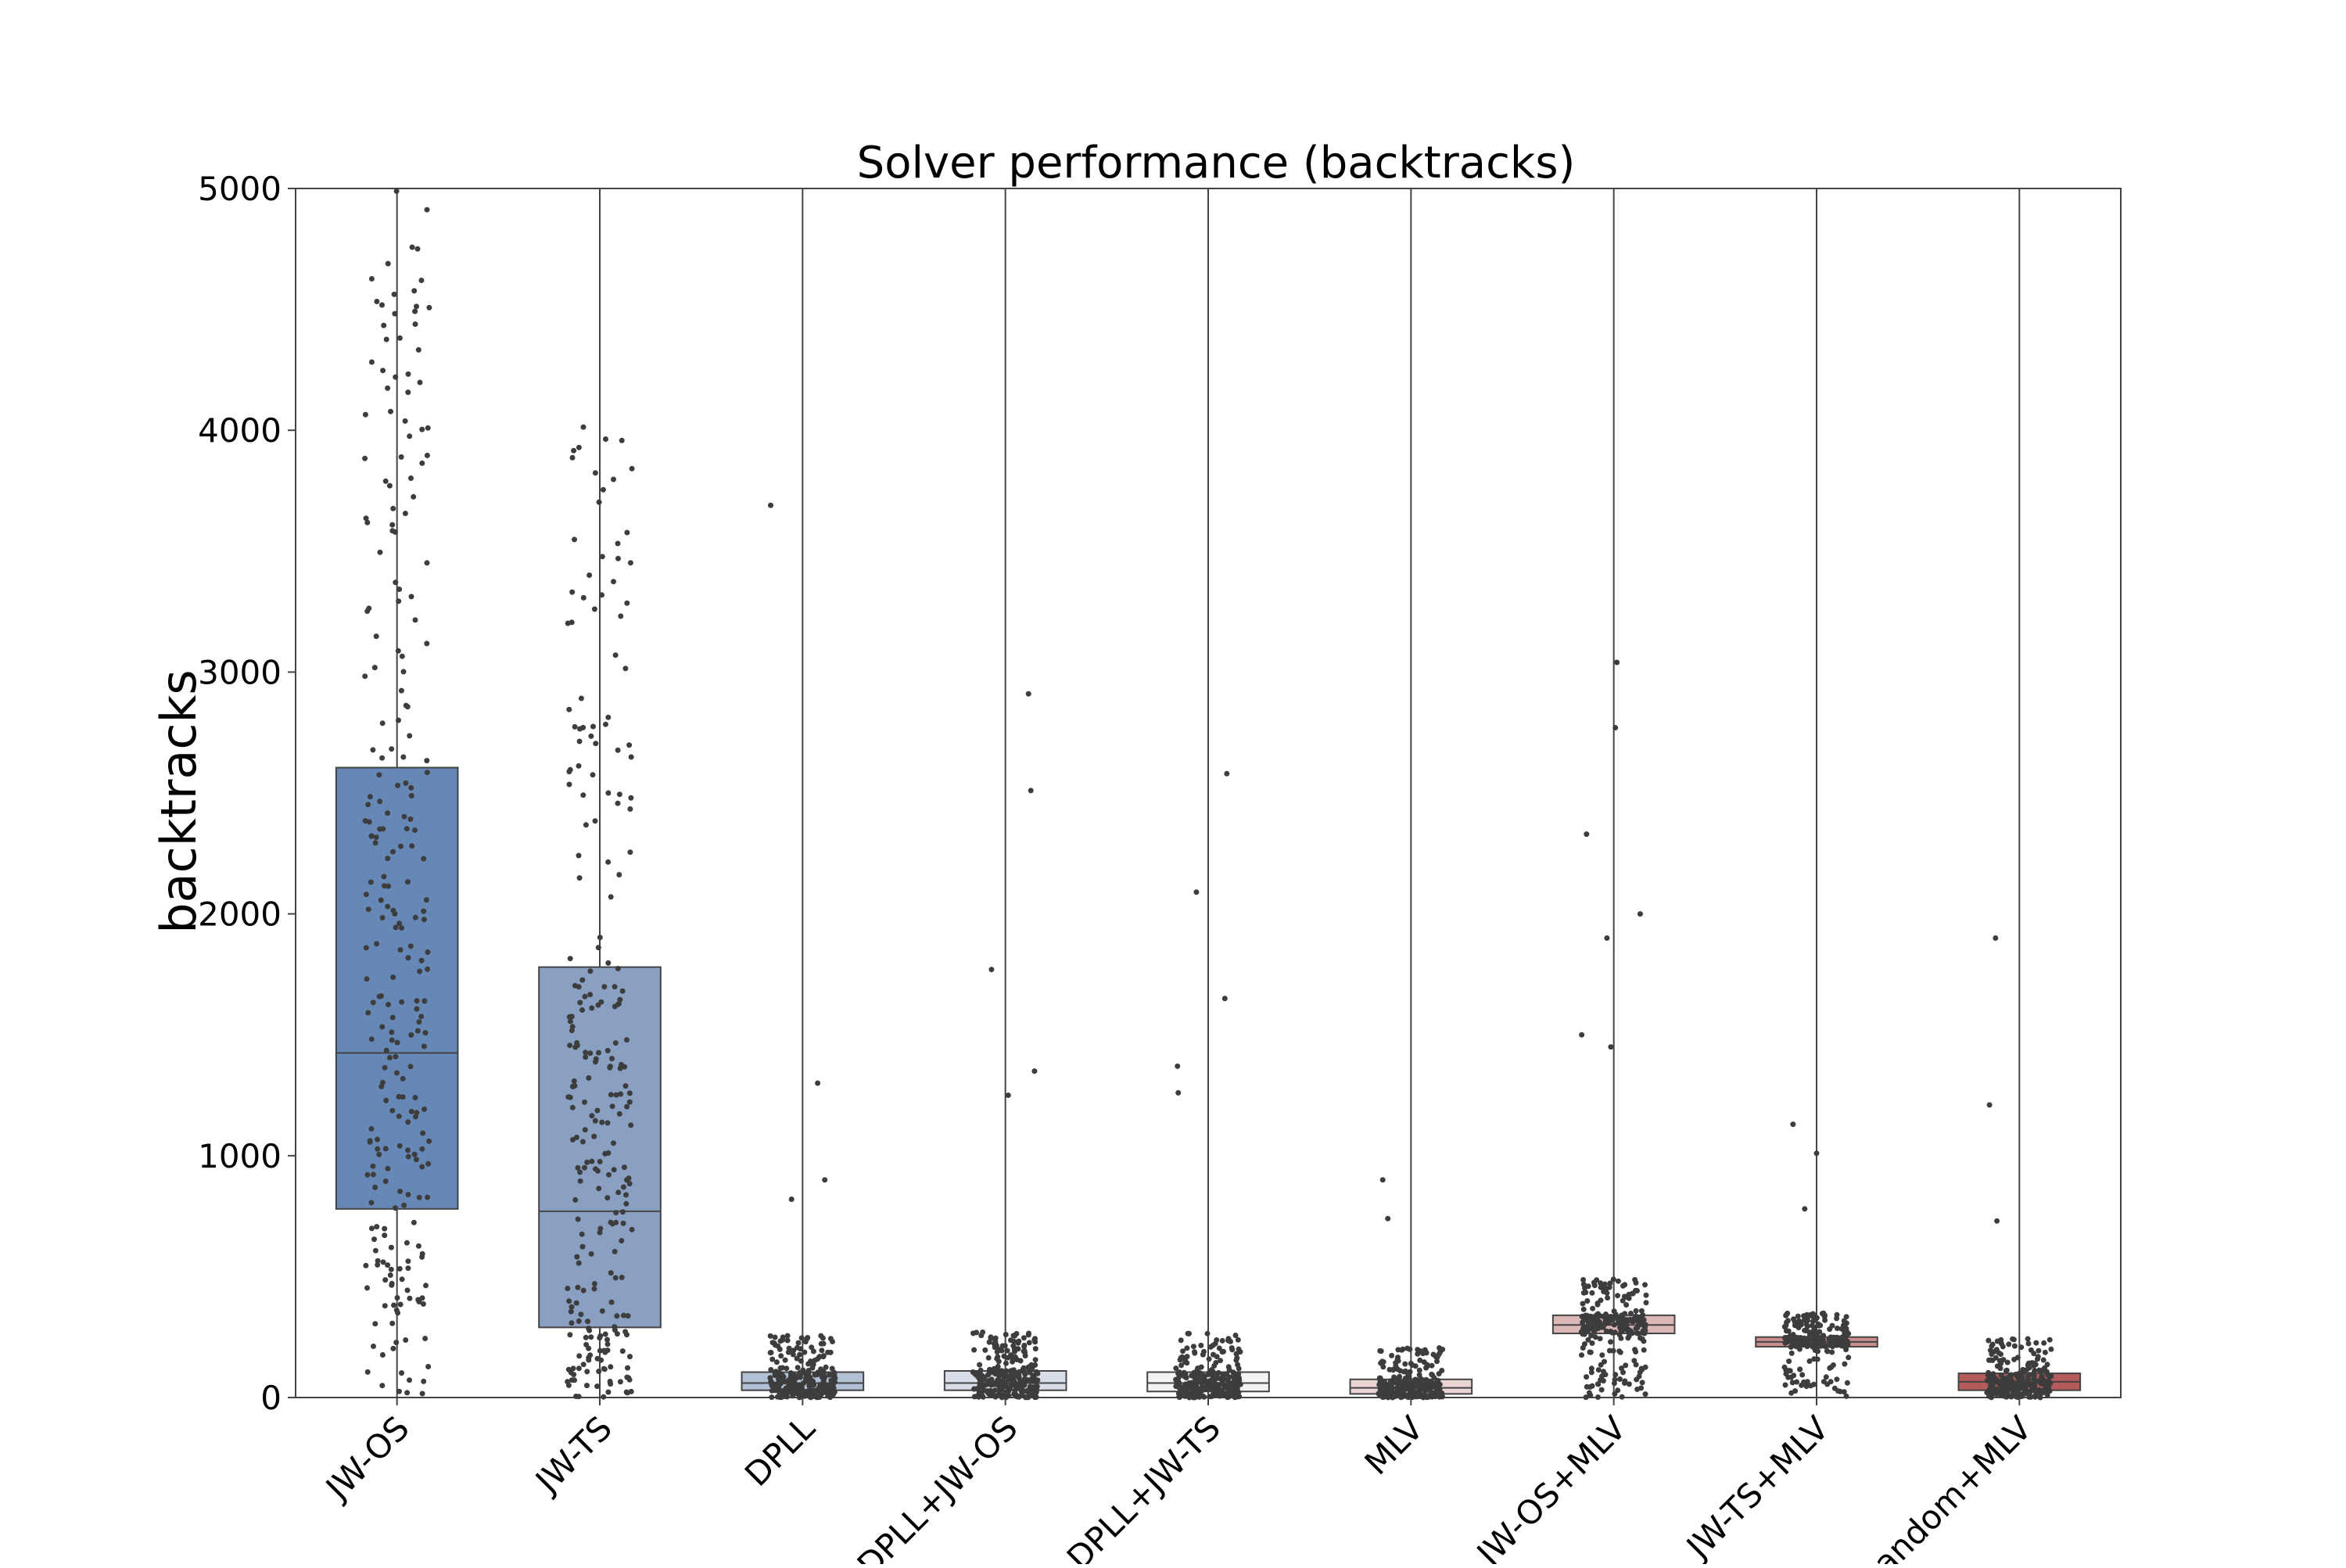  I want to click on box-group, so click(397, 793).